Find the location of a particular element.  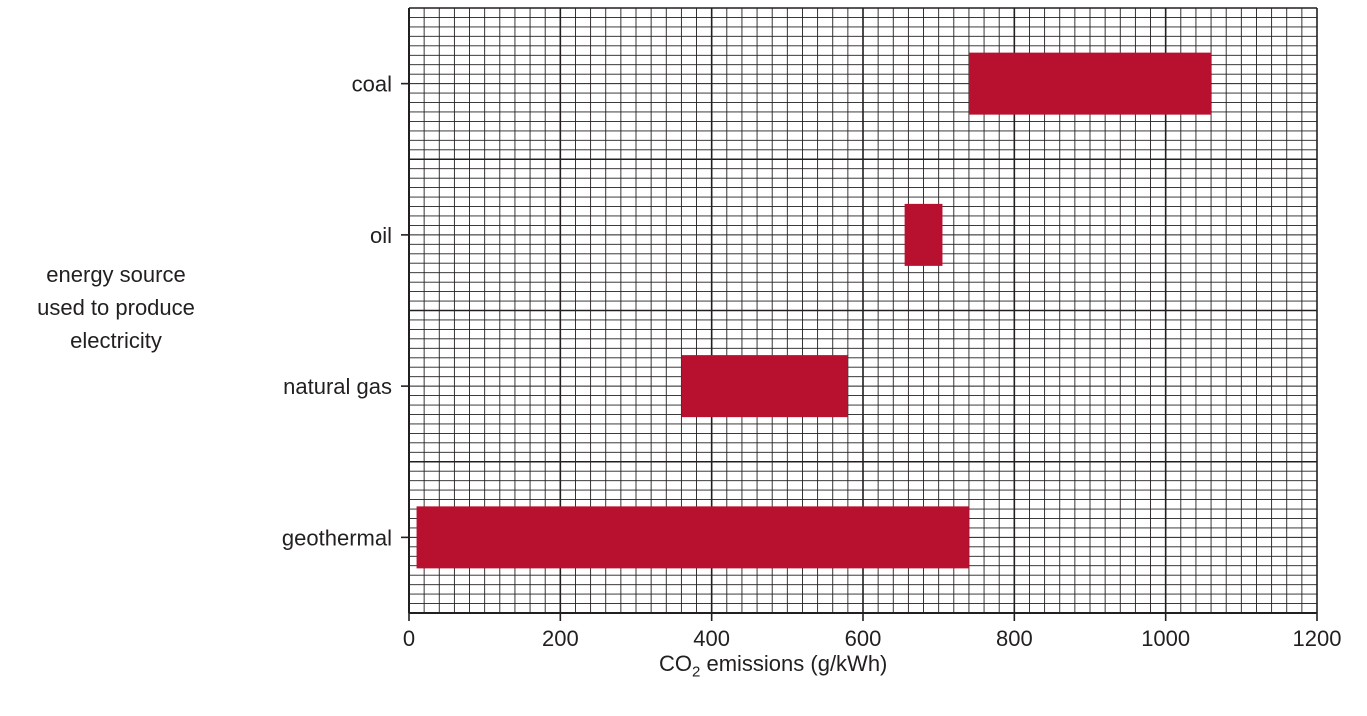

x-tick-label: 600 is located at coordinates (863, 638).